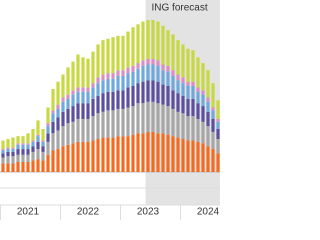 This screenshot has height=240, width=320. I want to click on x-tick-label: 2024, so click(208, 212).